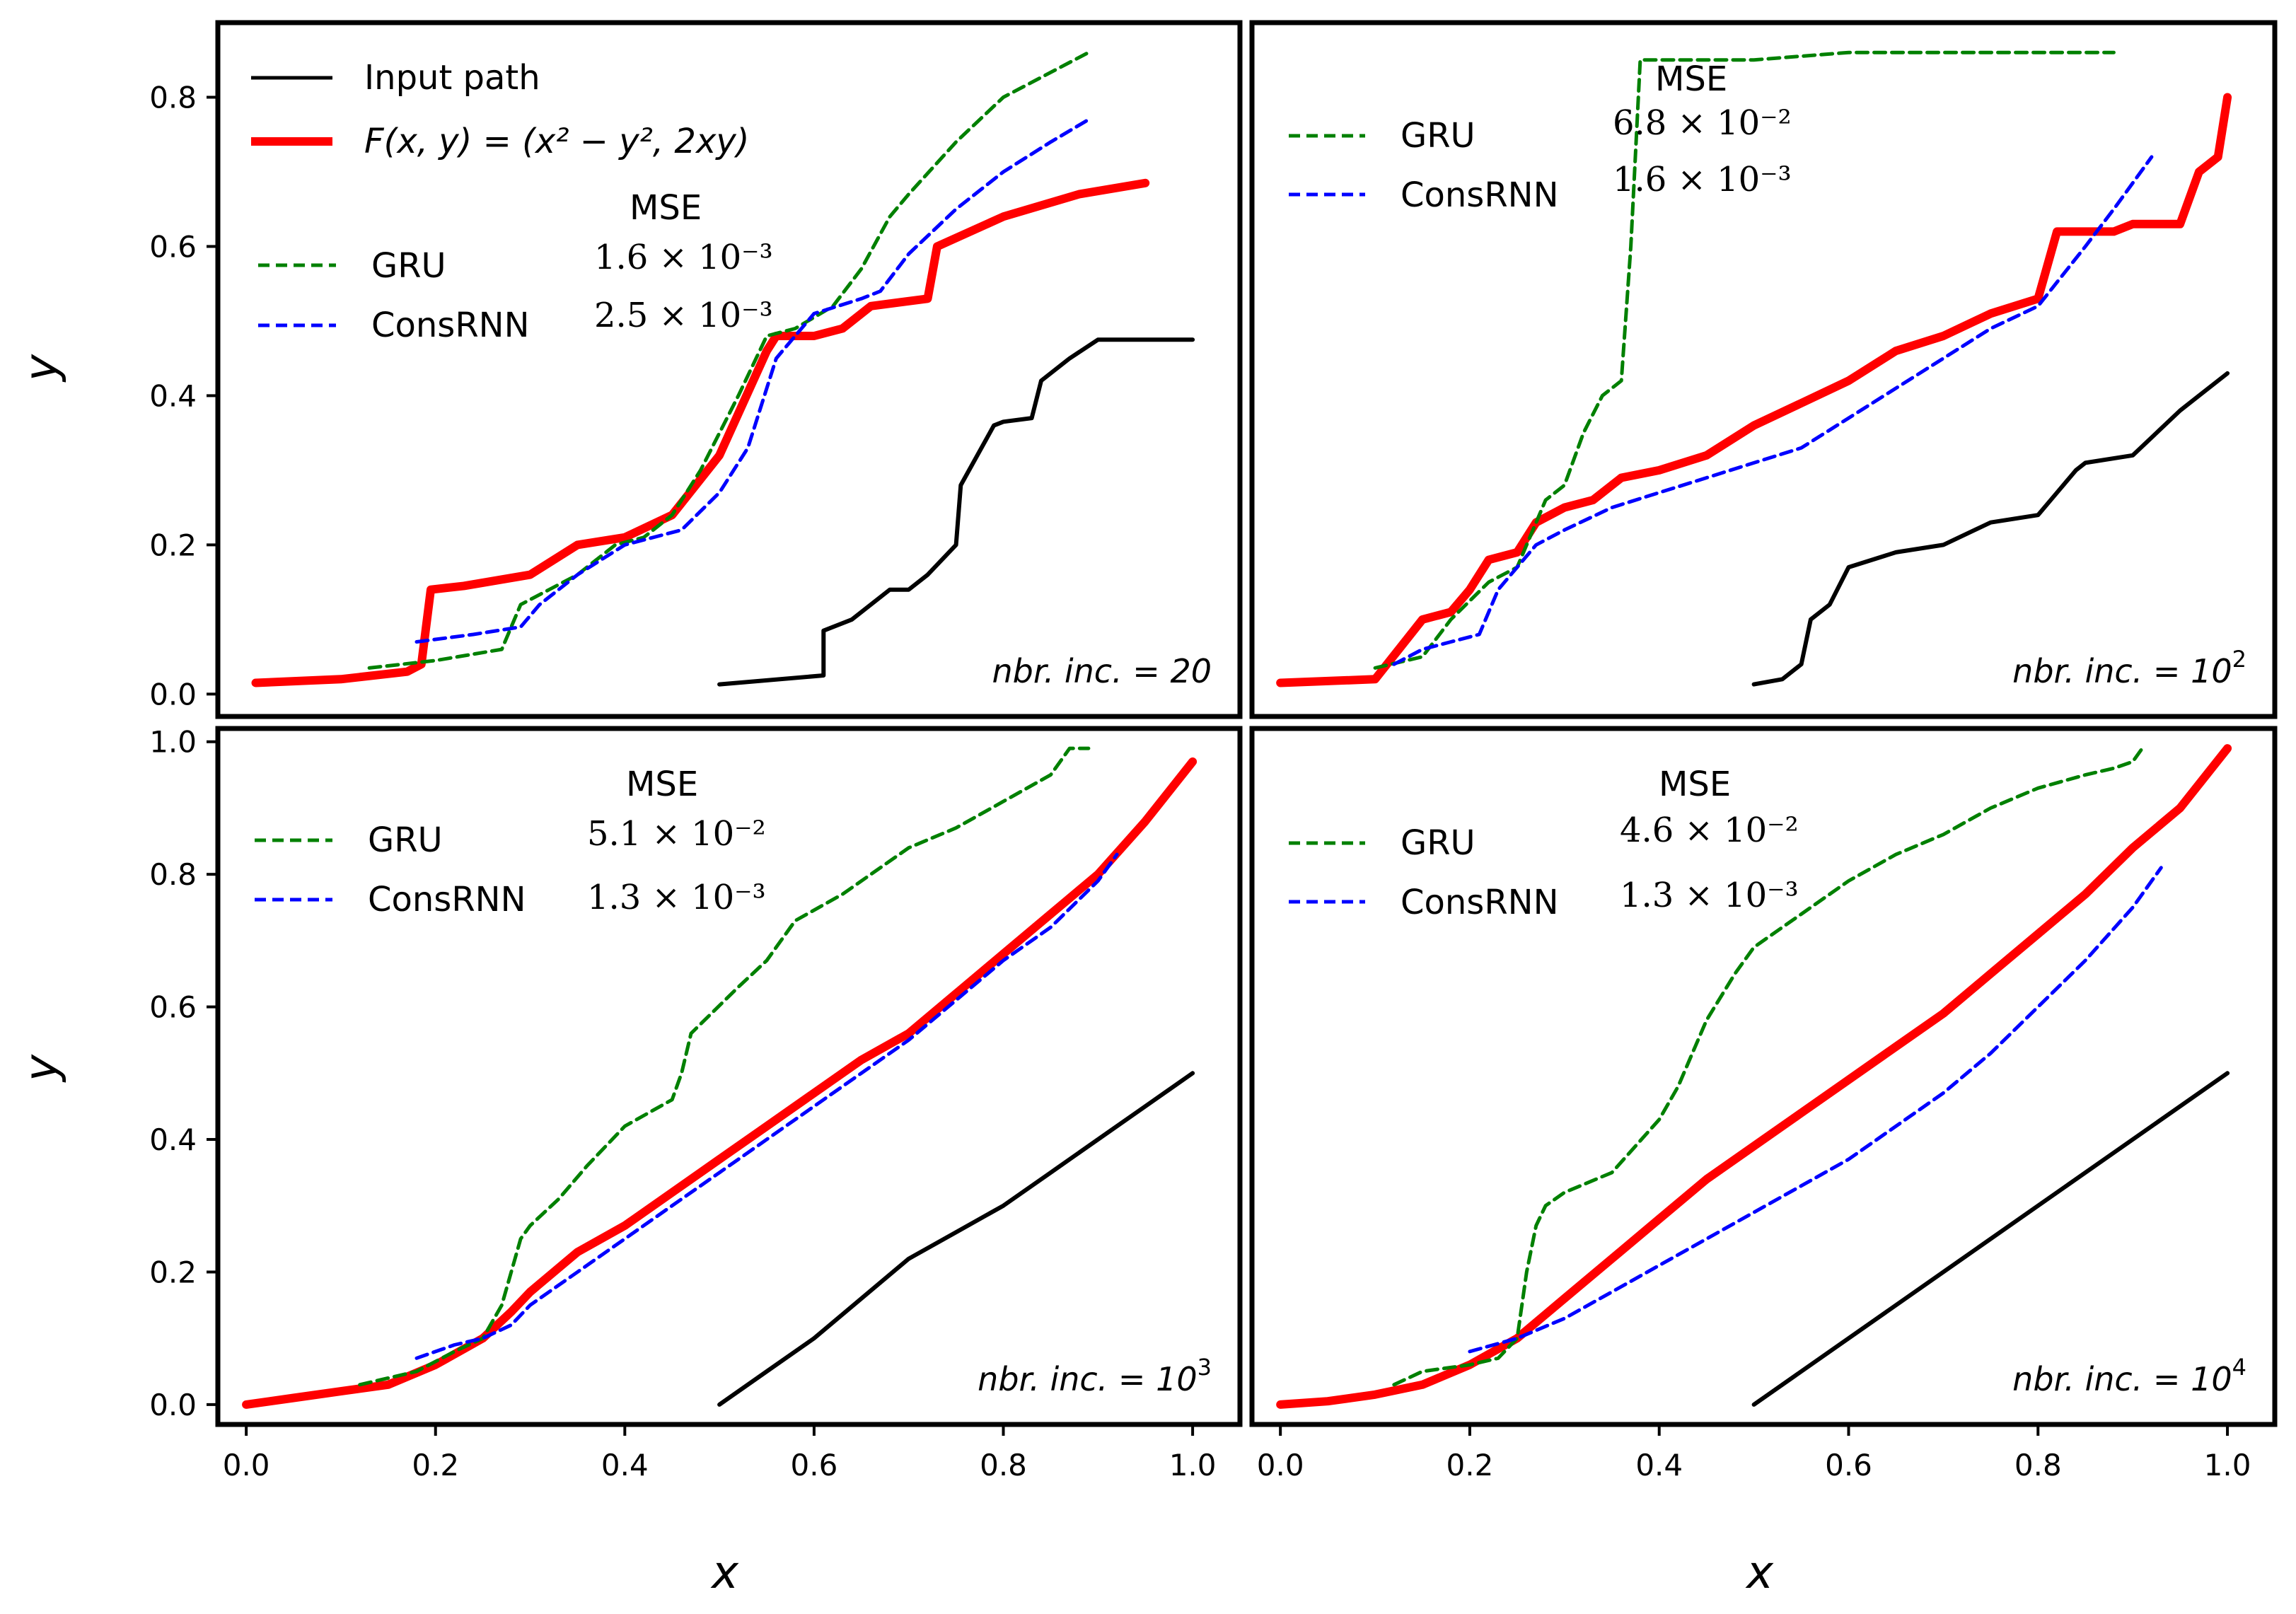 The image size is (2296, 1614). Describe the element at coordinates (1541, 137) in the screenshot. I see `legend-top-right: MSE GRU 6.8 × 10⁻² ConsRNN 1.6 × 10⁻³` at that location.